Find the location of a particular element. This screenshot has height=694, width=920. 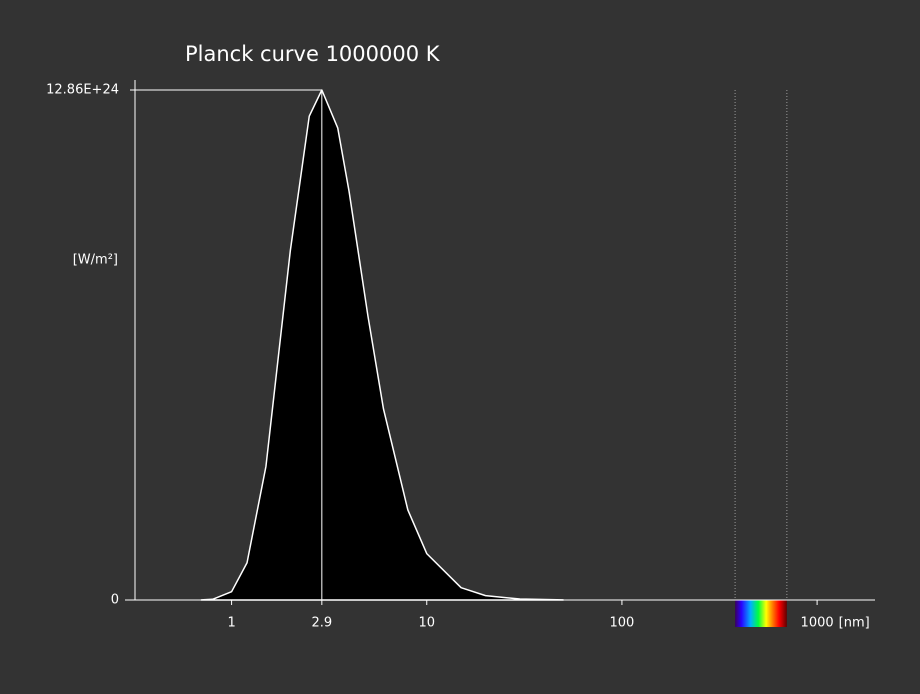

visible-spectrum is located at coordinates (761, 613).